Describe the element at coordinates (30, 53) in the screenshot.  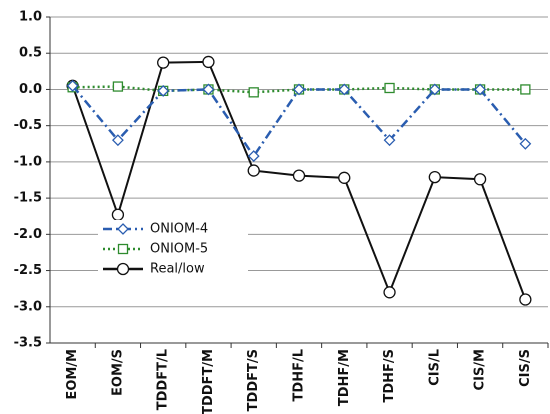
I see `y-tick-label: 0.5` at that location.